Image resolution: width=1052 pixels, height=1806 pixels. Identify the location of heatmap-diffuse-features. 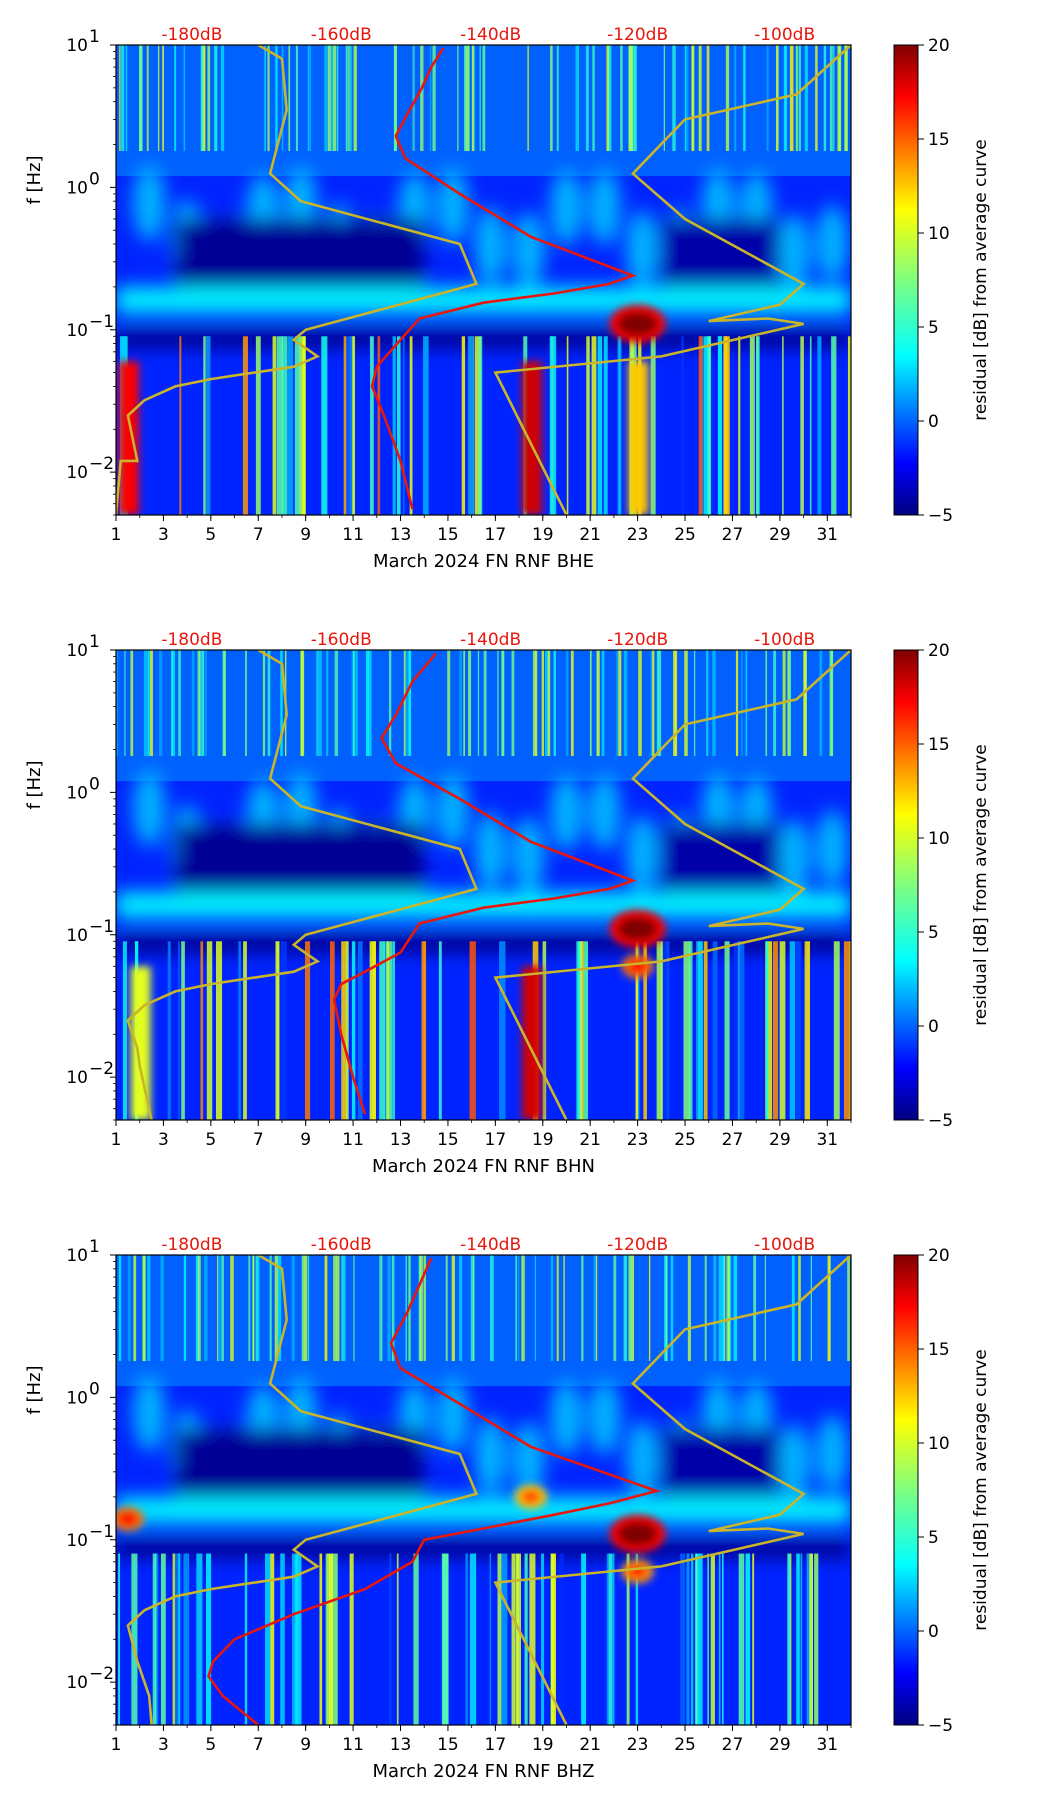
(483, 256).